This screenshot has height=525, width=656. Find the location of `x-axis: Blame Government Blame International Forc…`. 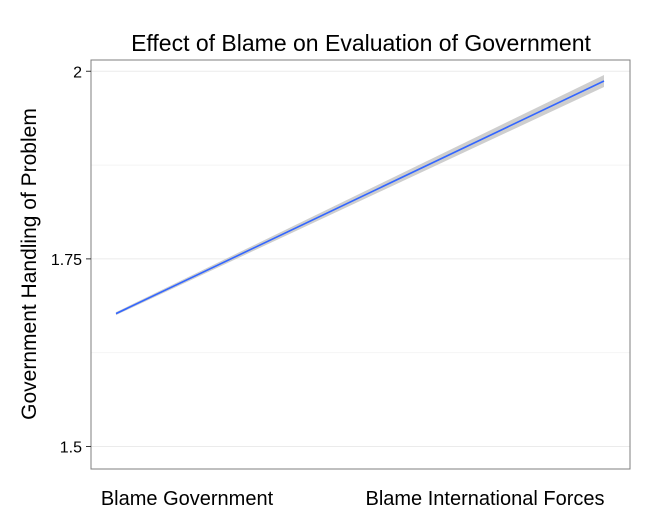

x-axis: Blame Government Blame International Forc… is located at coordinates (353, 499).